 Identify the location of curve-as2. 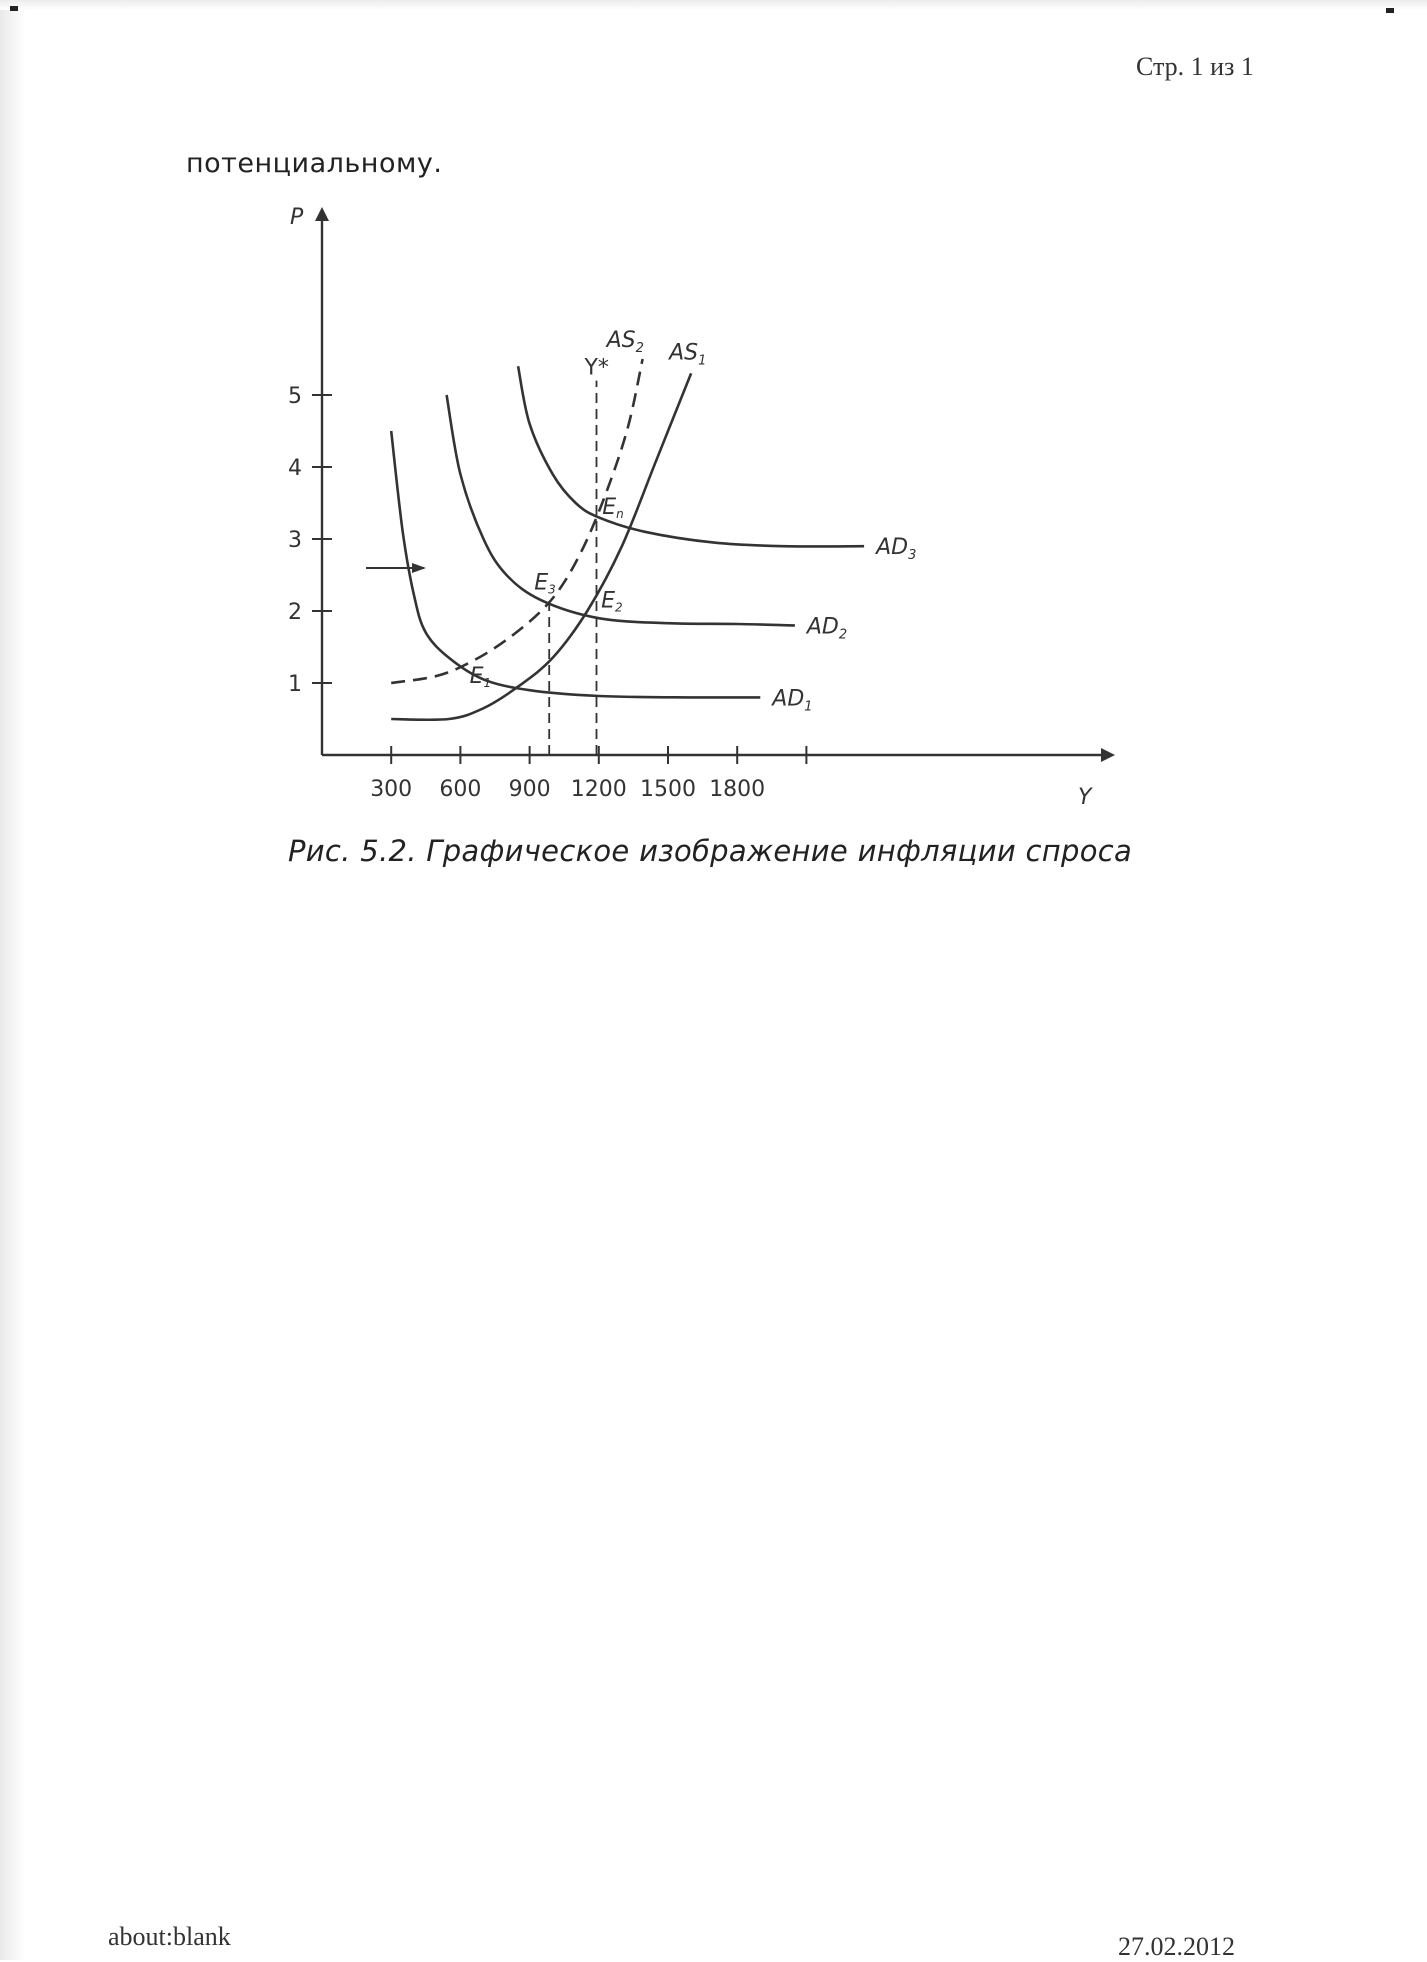
(517, 521).